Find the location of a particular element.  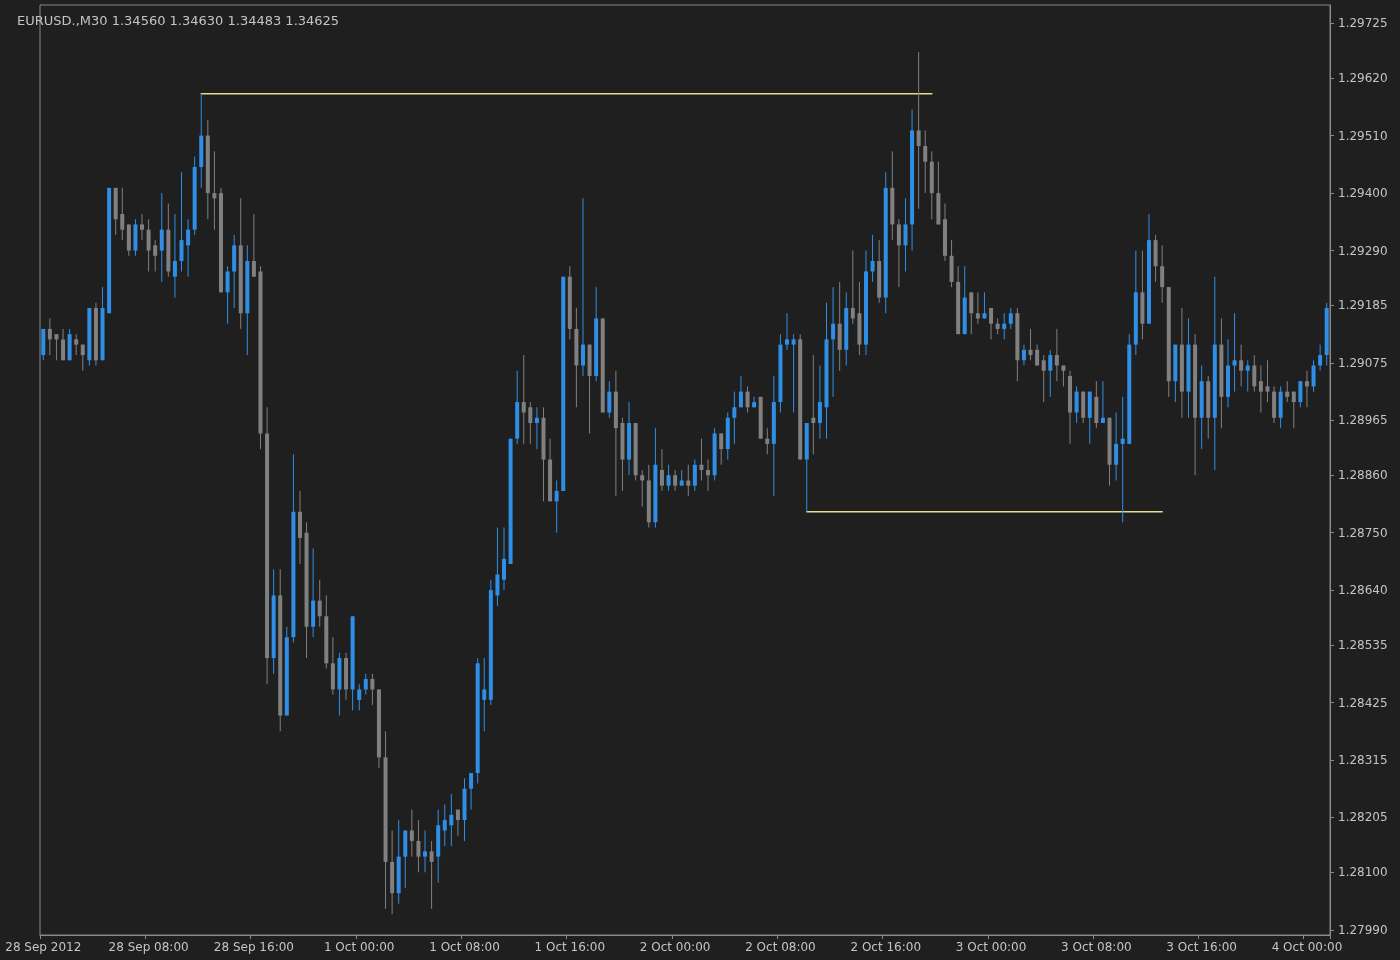

y-tick-label: 1.28750 is located at coordinates (1363, 532).